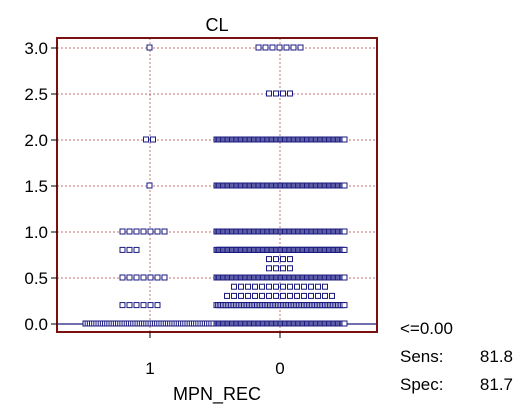 This screenshot has height=410, width=517. Describe the element at coordinates (36, 186) in the screenshot. I see `y-tick-label: 1.5` at that location.